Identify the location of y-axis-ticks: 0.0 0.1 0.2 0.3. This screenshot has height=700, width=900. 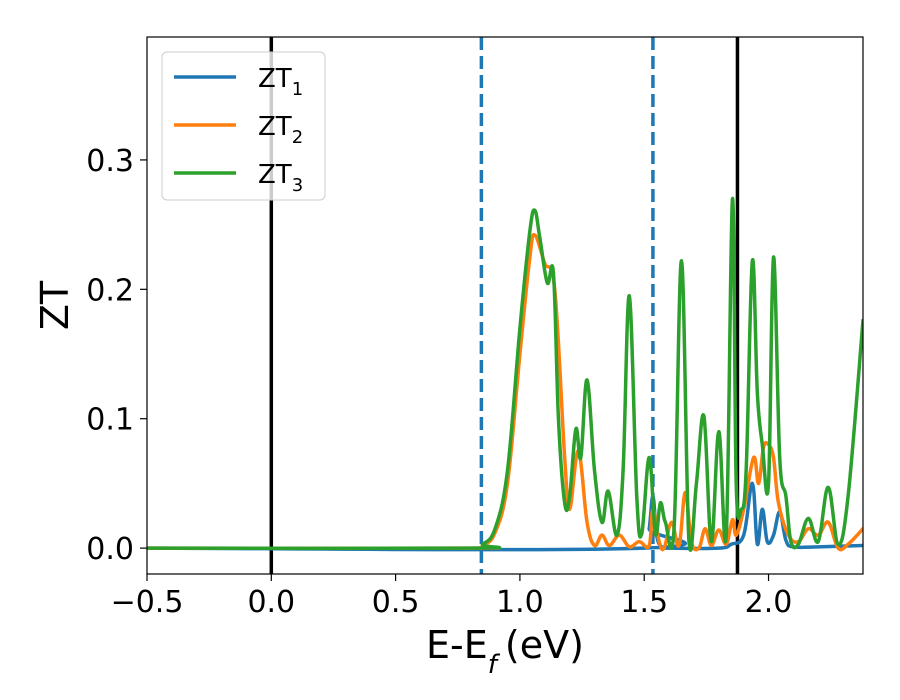
(116, 355).